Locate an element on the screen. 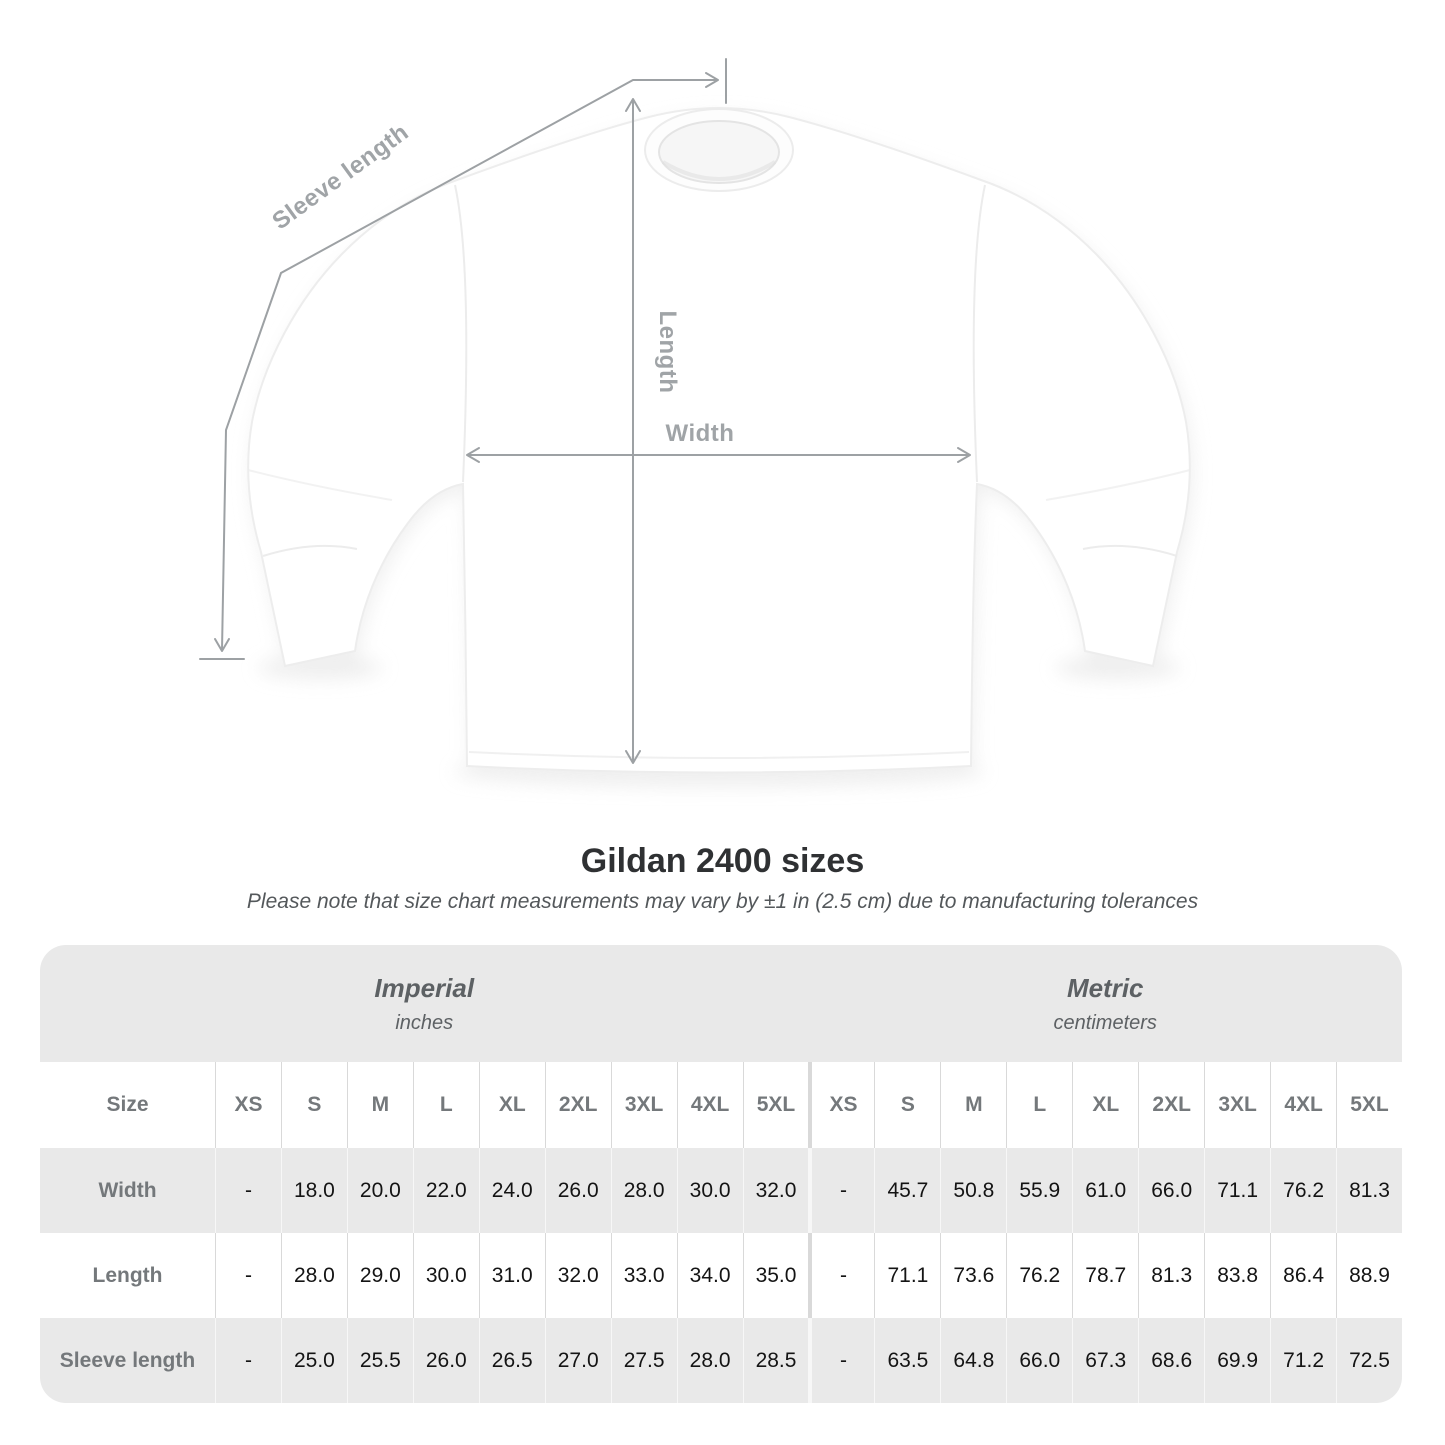  sleeve-value-cell: 67.3 is located at coordinates (1105, 1360).